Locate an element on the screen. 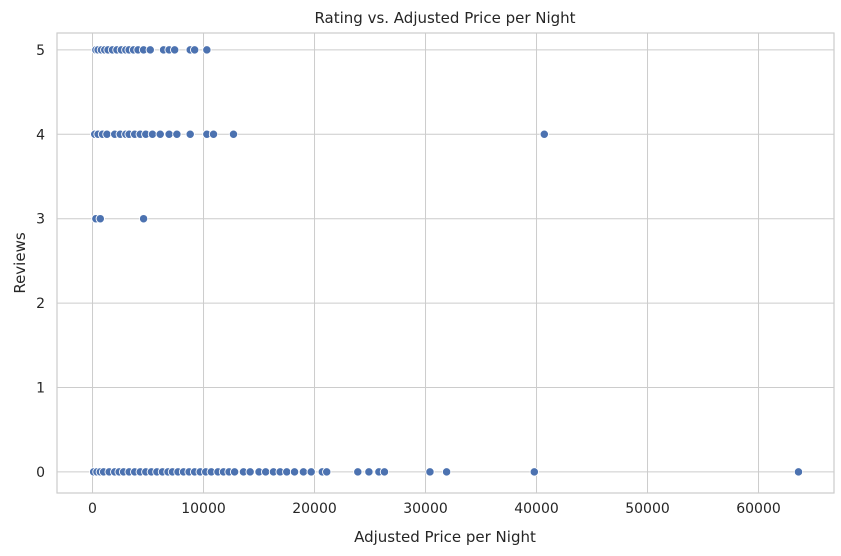 The image size is (841, 556). y-tick-label: 0 is located at coordinates (40, 473).